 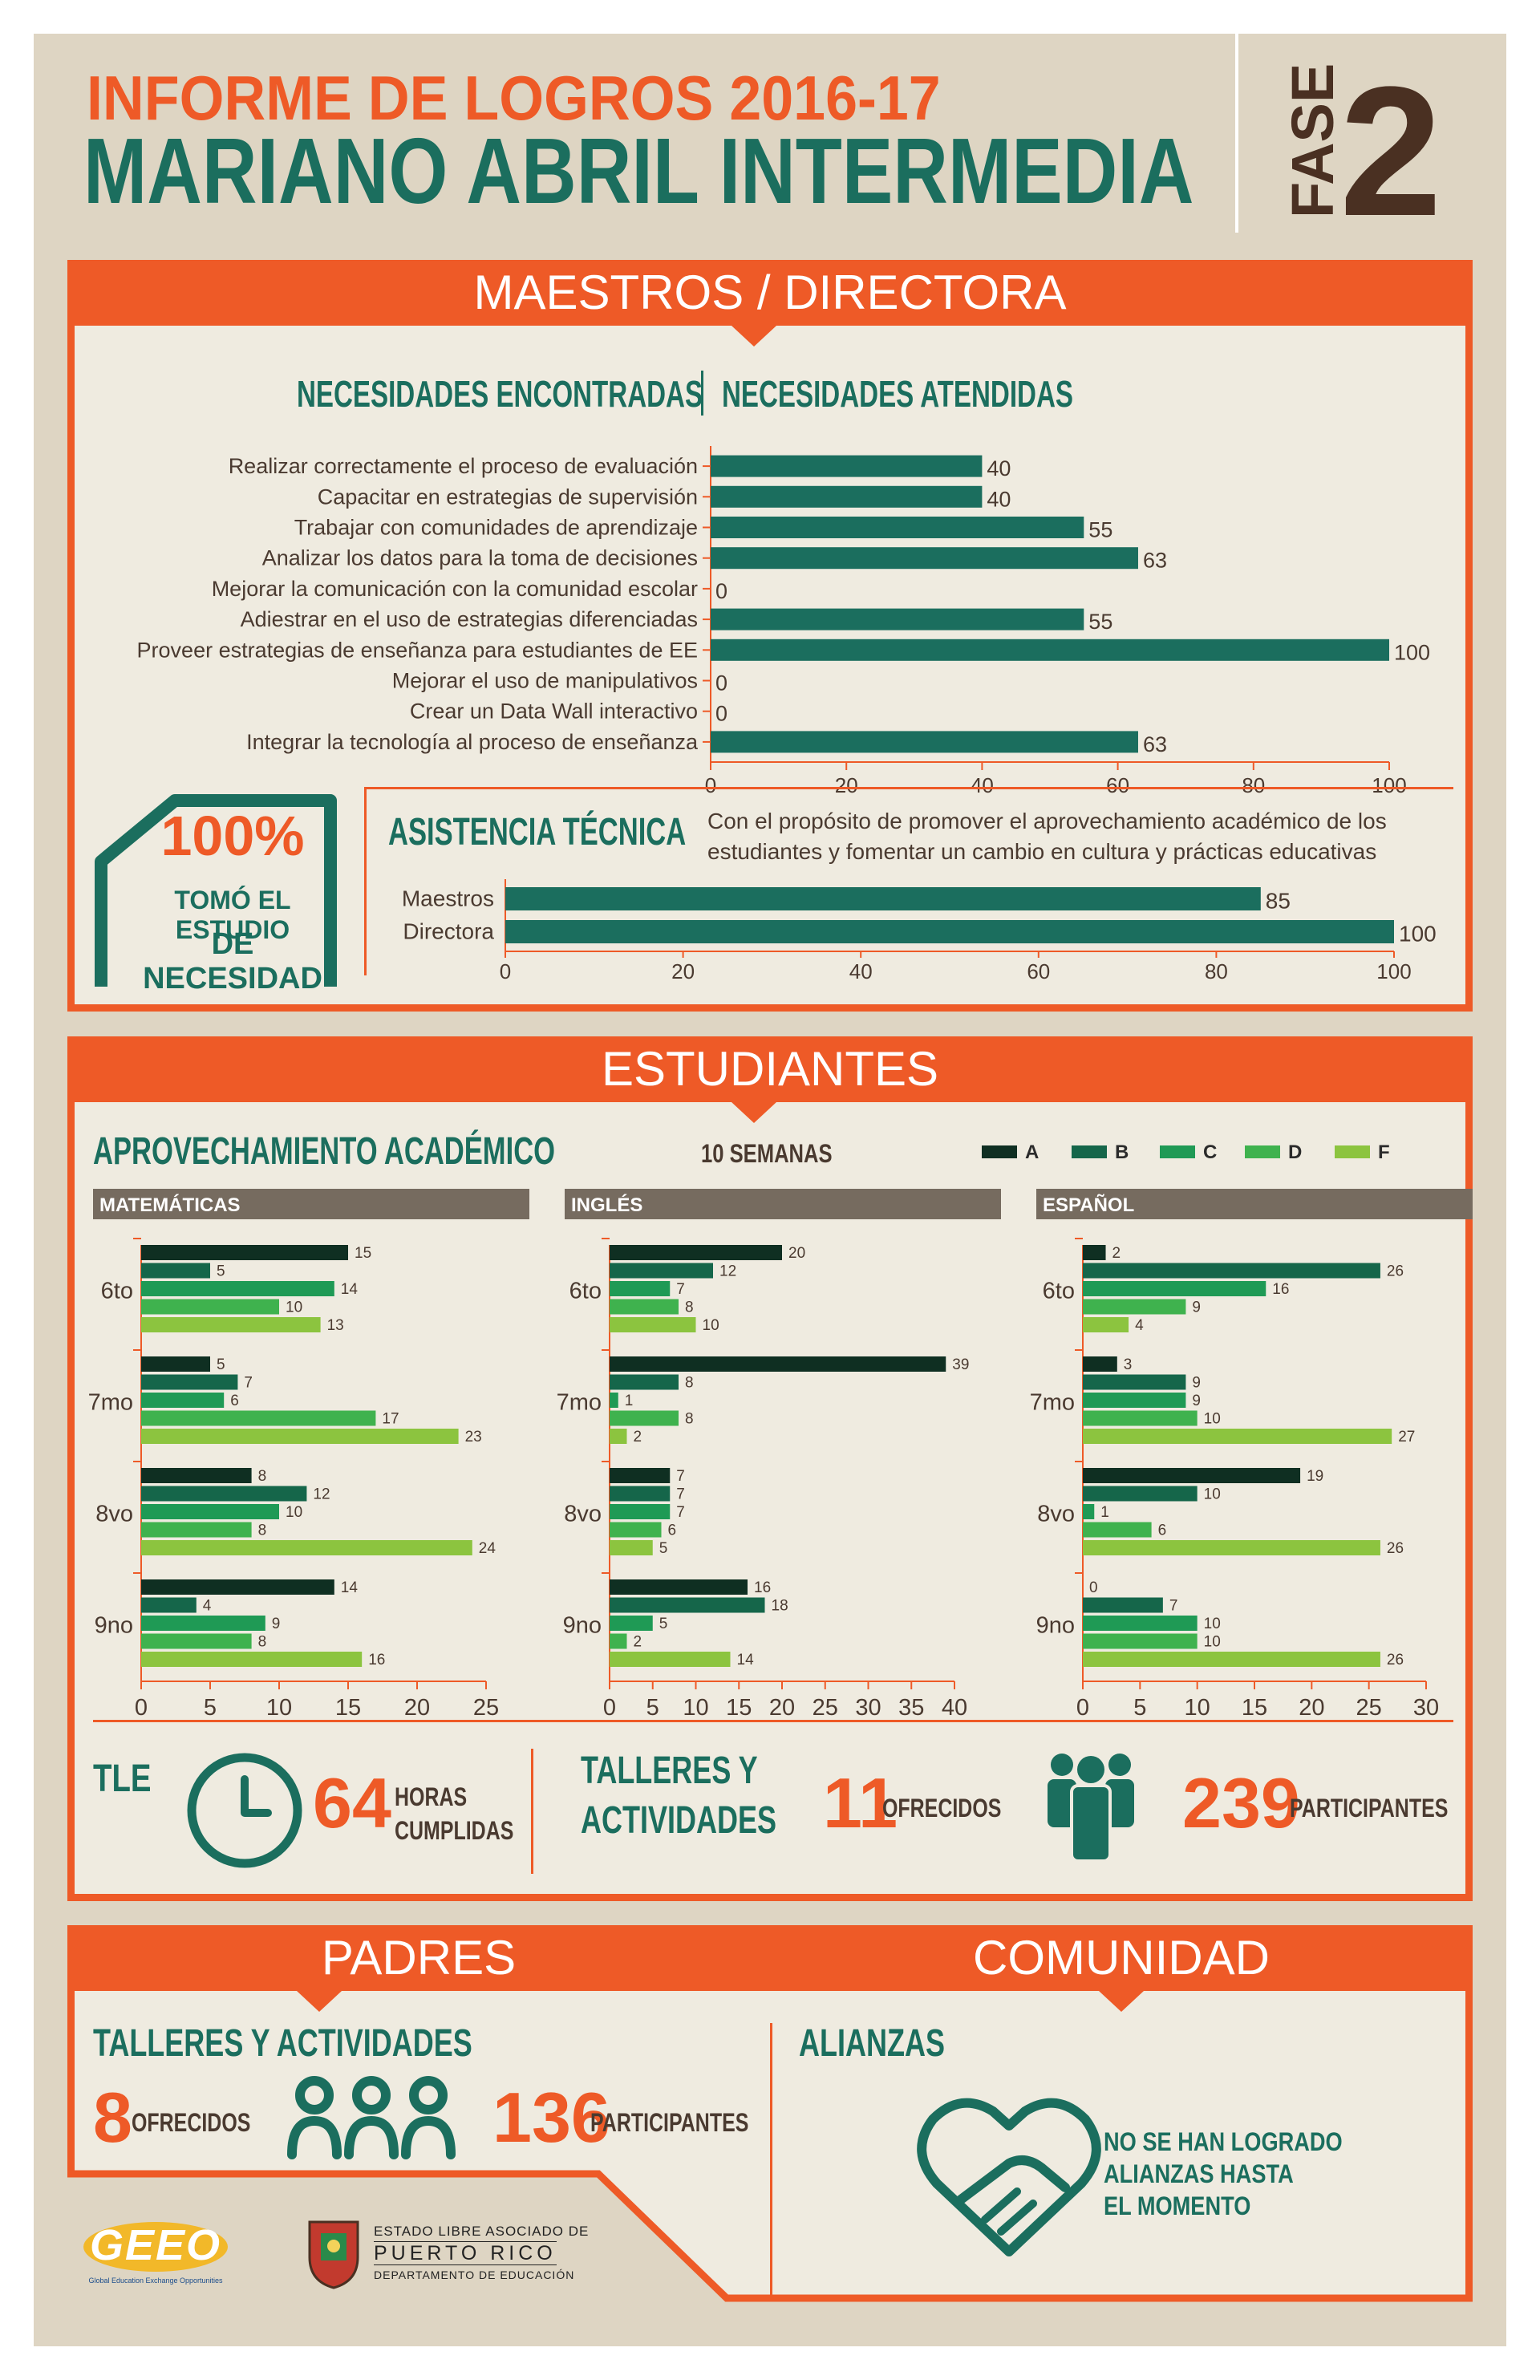 I want to click on legend-swatch-C, so click(x=1177, y=1152).